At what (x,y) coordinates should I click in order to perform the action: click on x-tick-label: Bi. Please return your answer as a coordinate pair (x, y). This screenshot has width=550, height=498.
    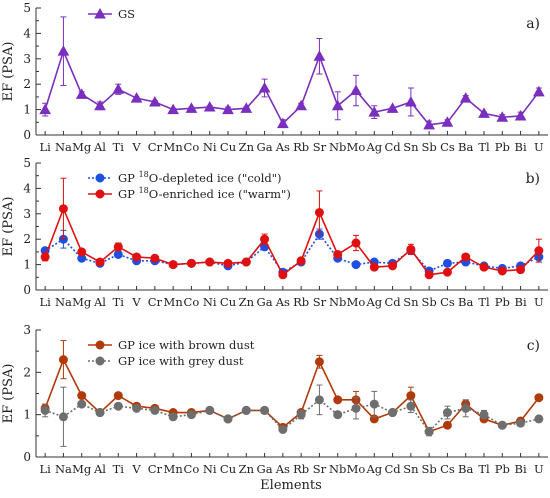
    Looking at the image, I should click on (521, 469).